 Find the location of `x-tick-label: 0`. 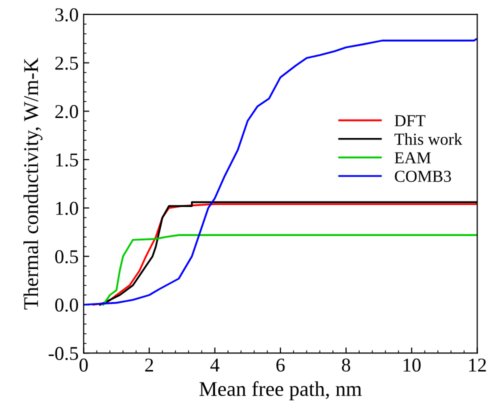

x-tick-label: 0 is located at coordinates (84, 365).